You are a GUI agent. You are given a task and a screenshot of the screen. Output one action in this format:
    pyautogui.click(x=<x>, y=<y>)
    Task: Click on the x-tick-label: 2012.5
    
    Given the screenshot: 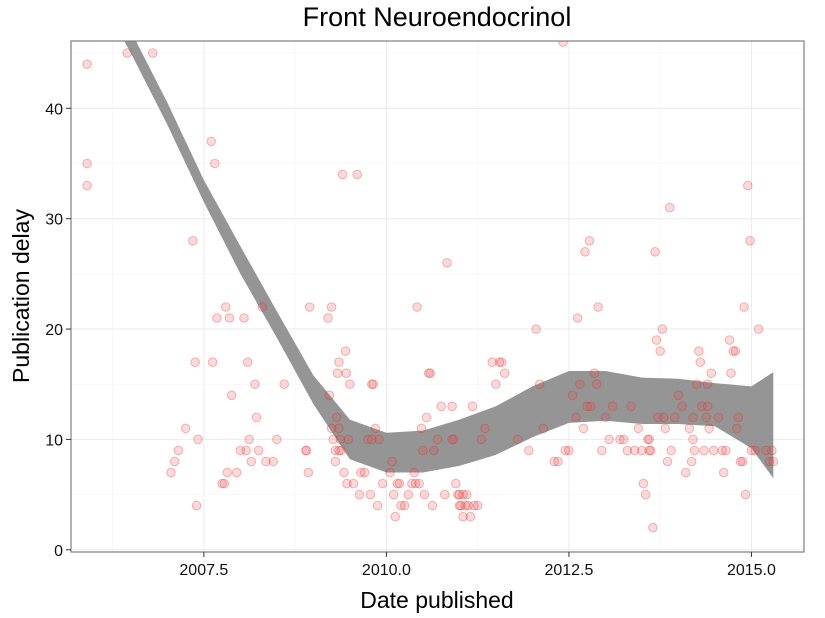 What is the action you would take?
    pyautogui.click(x=568, y=570)
    